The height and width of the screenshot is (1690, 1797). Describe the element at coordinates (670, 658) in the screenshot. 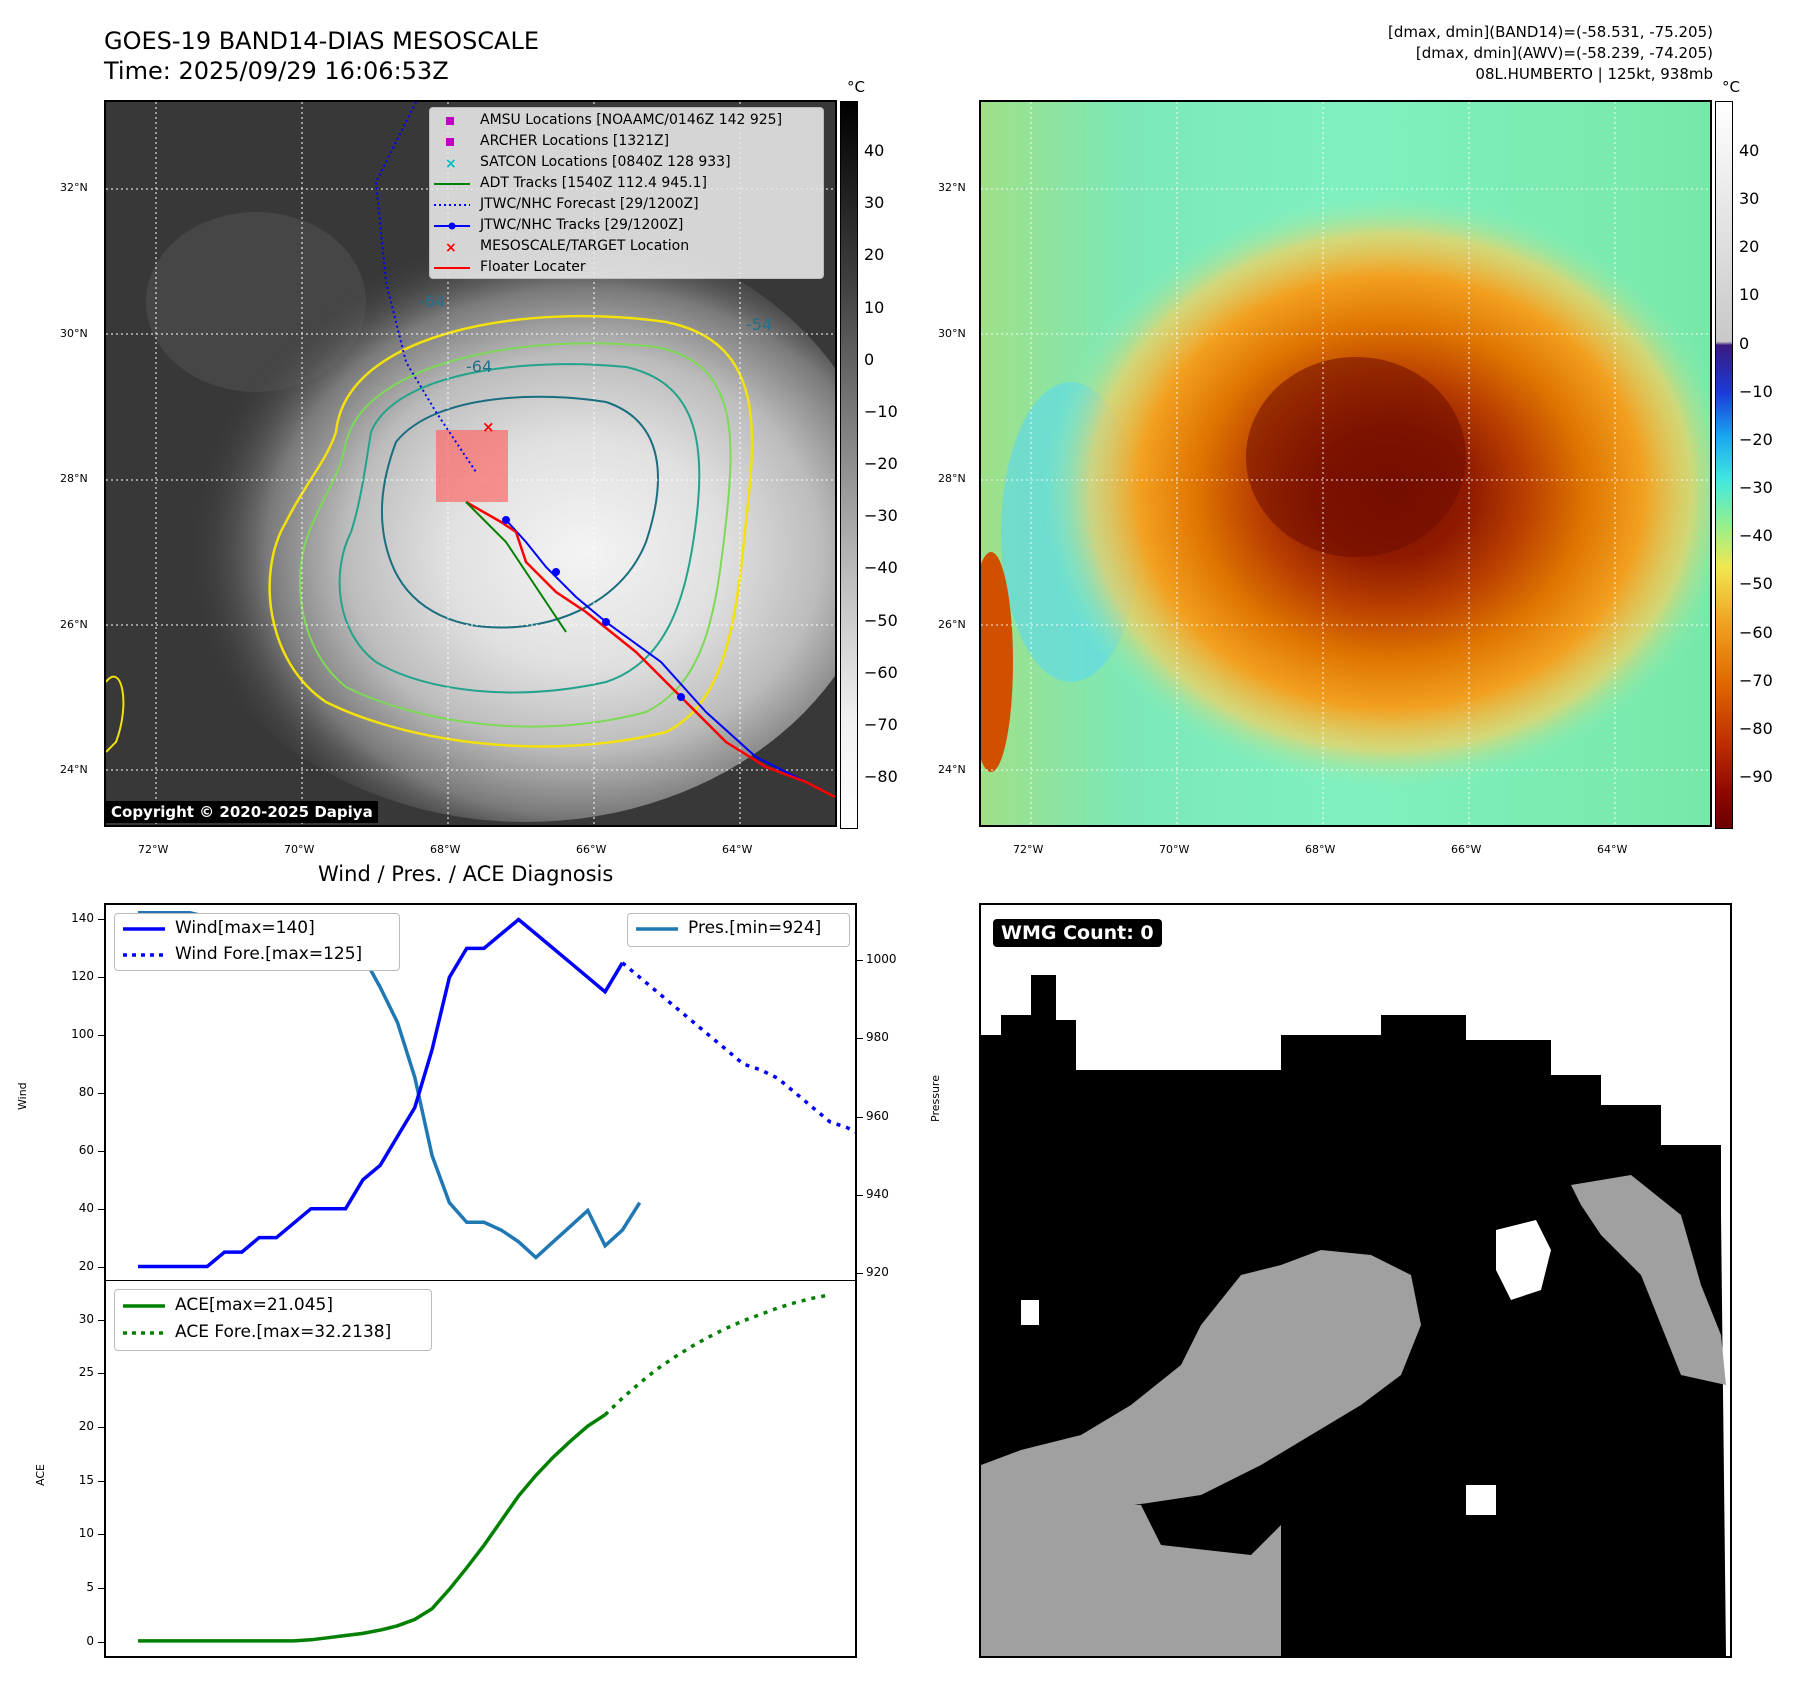

I see `observed-track` at that location.